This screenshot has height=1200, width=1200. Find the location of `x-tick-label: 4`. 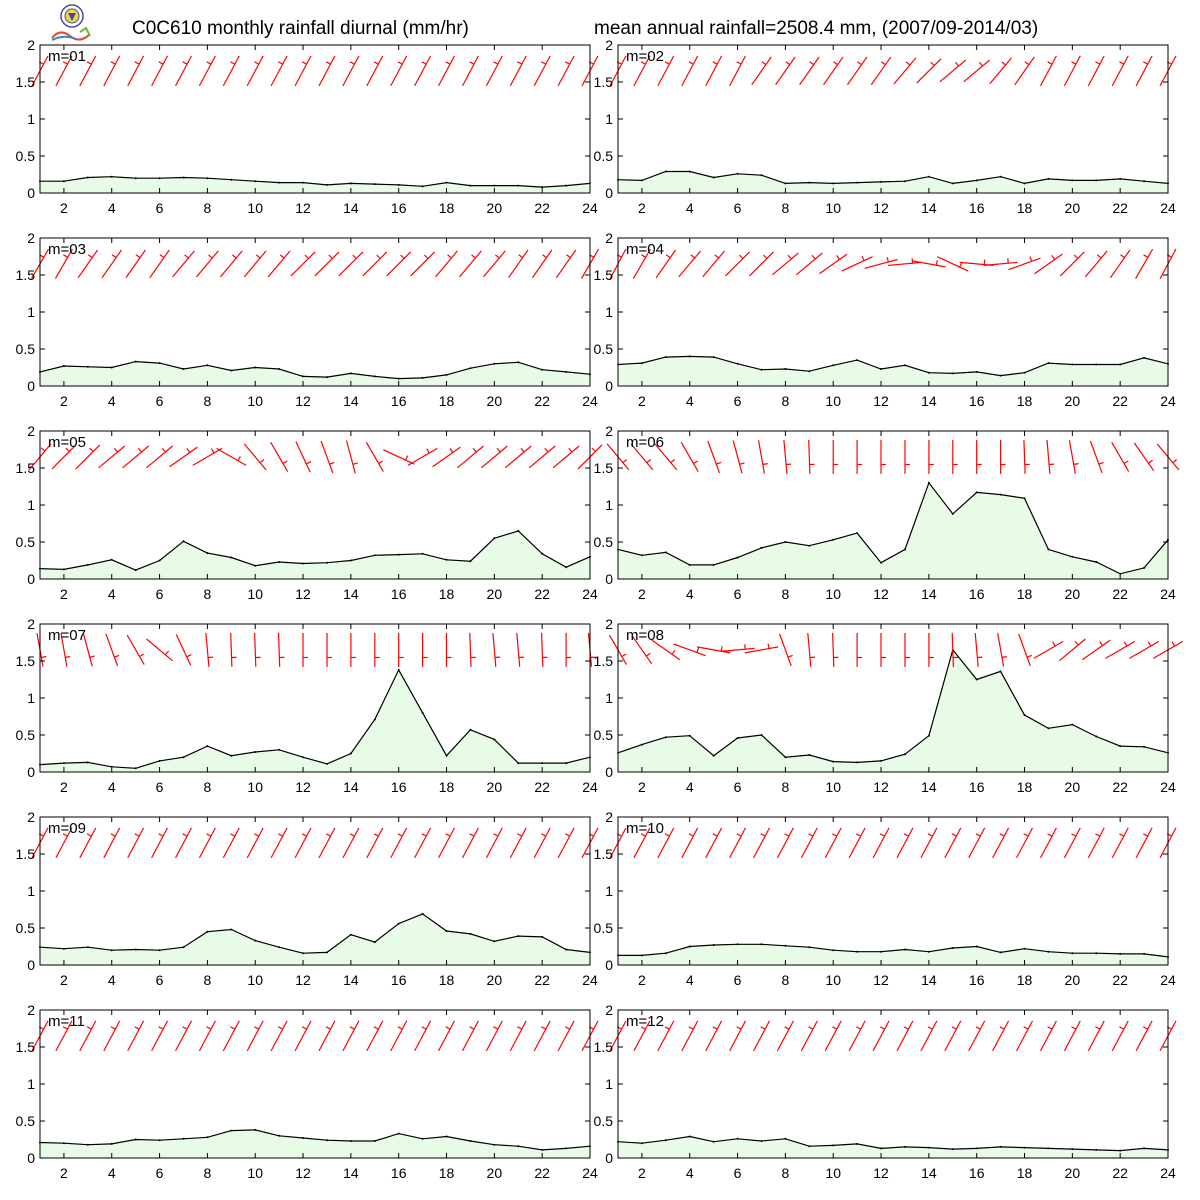

x-tick-label: 4 is located at coordinates (112, 787).